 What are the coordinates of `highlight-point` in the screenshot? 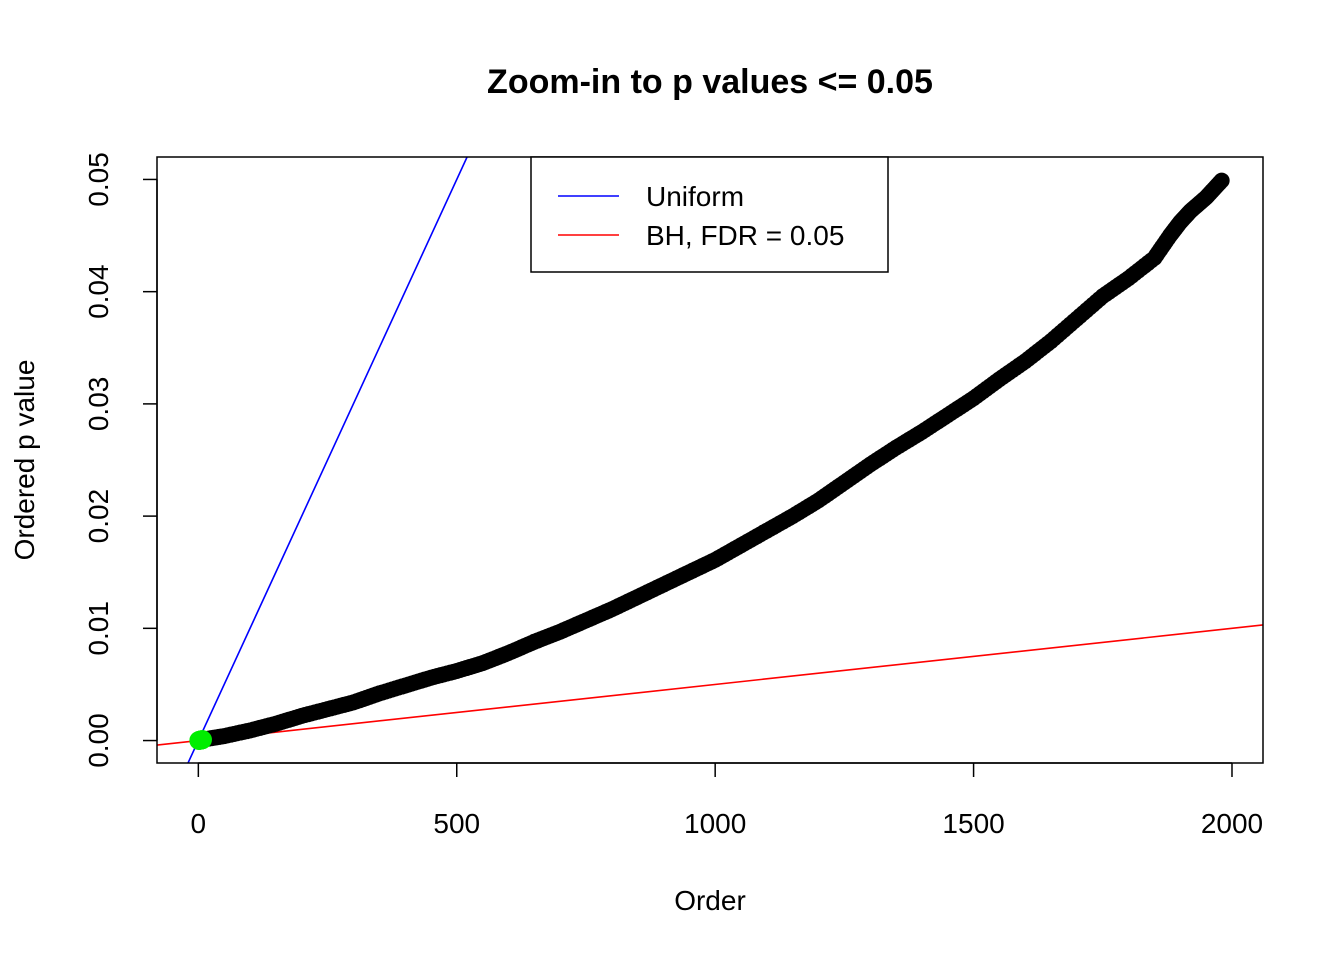 It's located at (202, 740).